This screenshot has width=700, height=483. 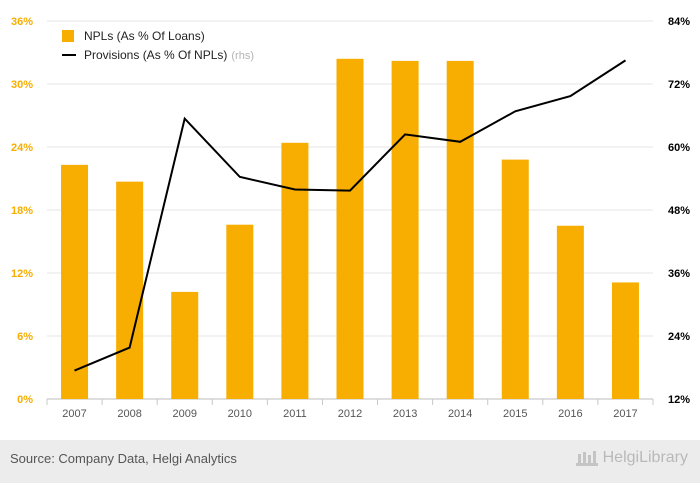 I want to click on y-left-tick-label: 18%, so click(x=22, y=211).